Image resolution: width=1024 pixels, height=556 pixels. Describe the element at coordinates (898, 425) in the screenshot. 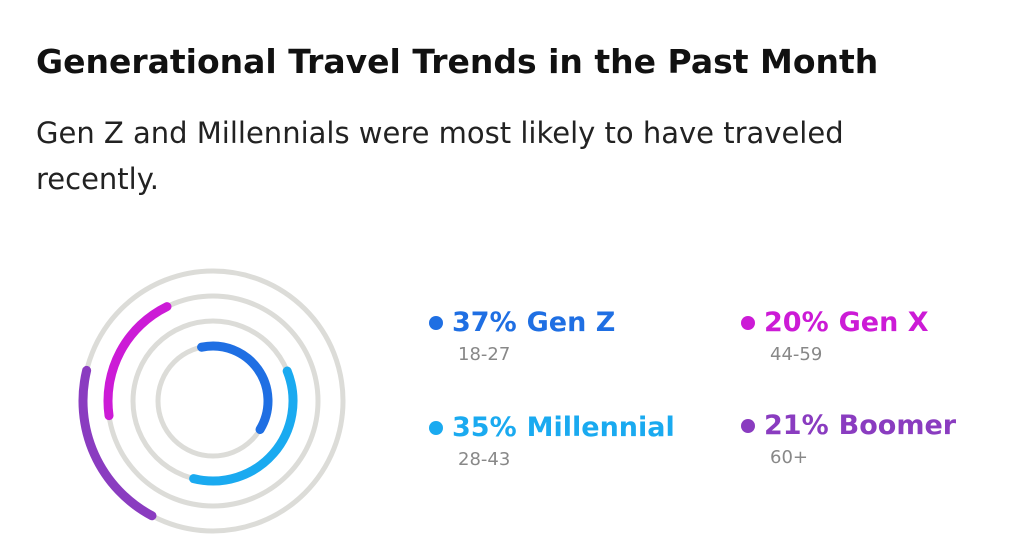

I see `legend-name: Boomer` at that location.